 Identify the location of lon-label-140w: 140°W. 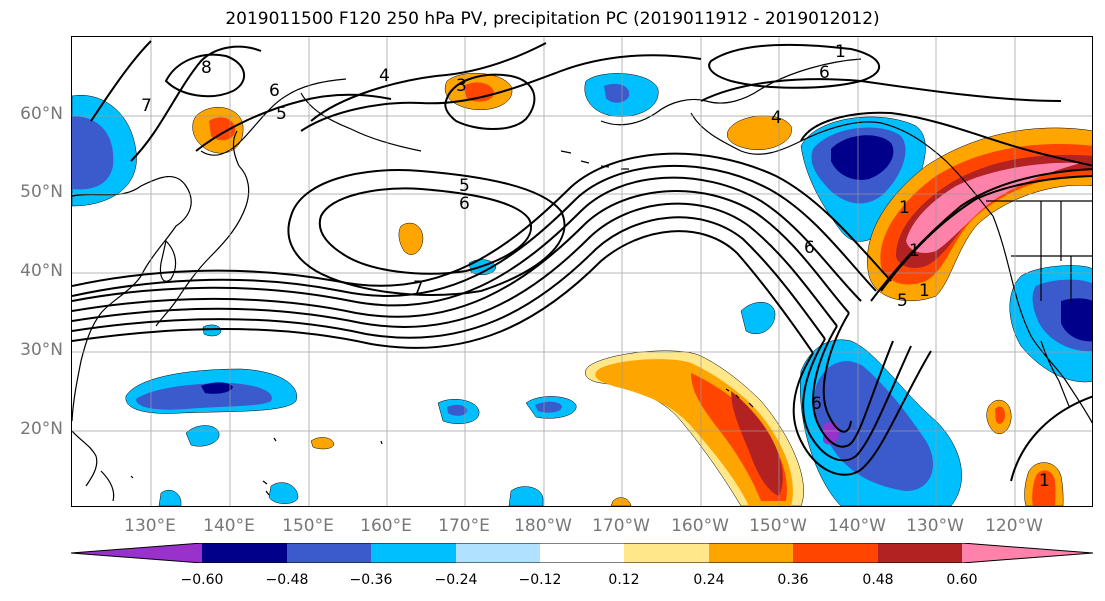
(857, 526).